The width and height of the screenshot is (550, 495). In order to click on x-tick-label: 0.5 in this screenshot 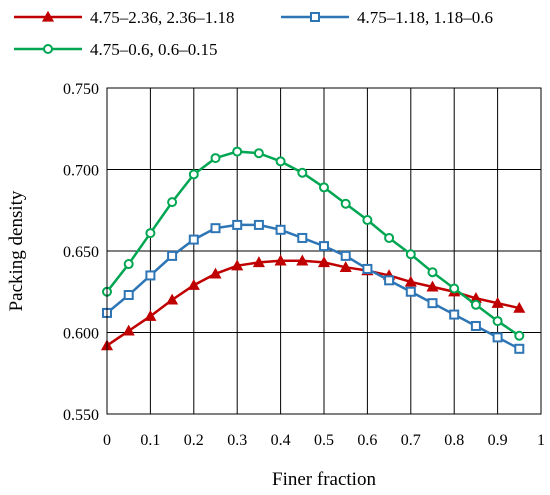, I will do `click(324, 440)`.